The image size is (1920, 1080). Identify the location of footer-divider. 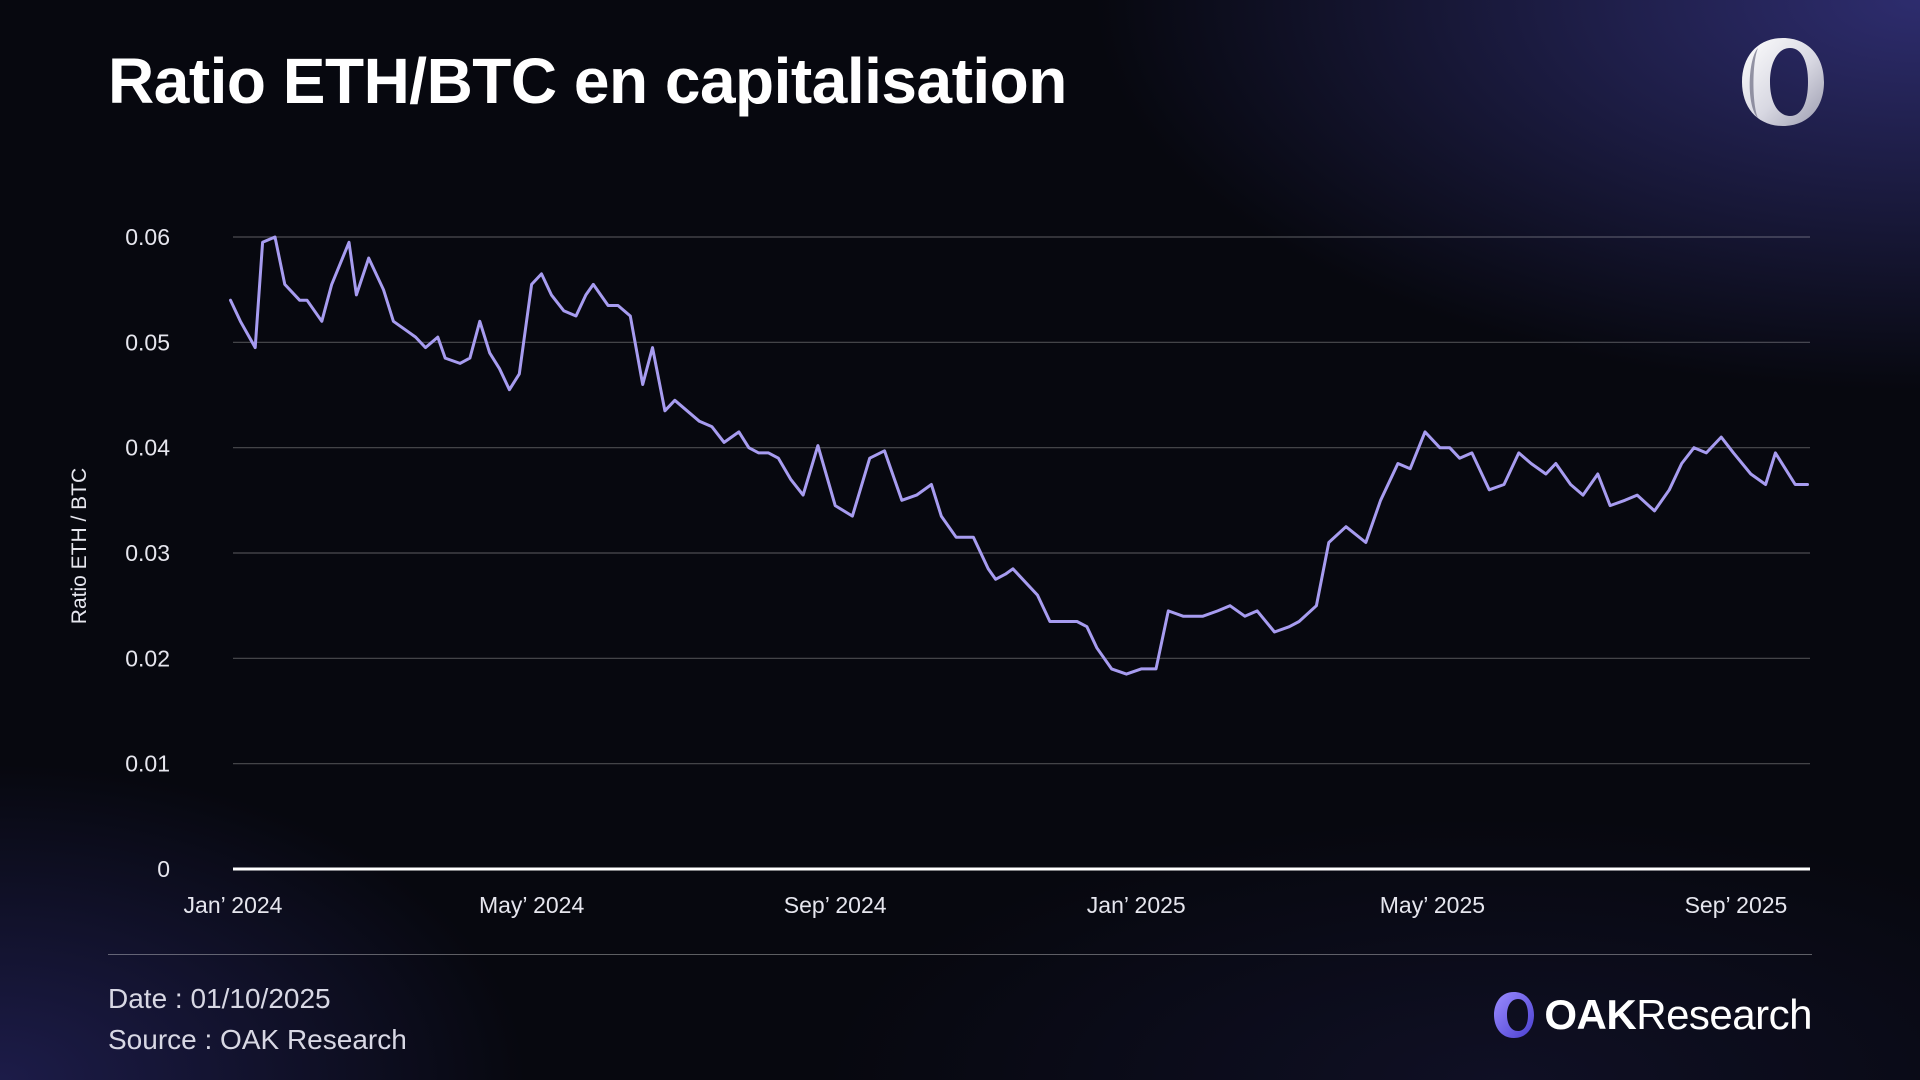
(960, 954).